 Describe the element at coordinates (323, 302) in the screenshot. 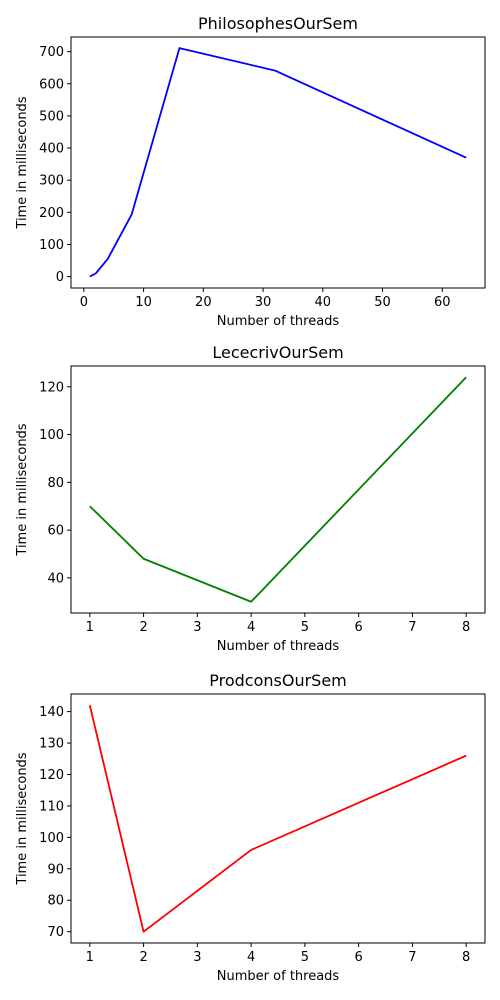

I see `x-tick-label: 40` at that location.